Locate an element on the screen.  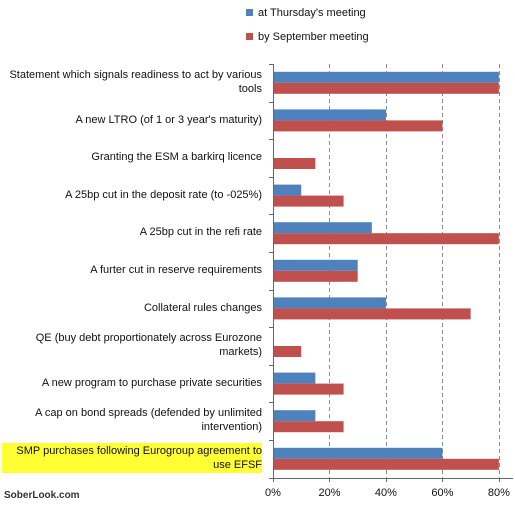
x-tick-labels: 0% 20% 40% 60% 80% is located at coordinates (387, 493).